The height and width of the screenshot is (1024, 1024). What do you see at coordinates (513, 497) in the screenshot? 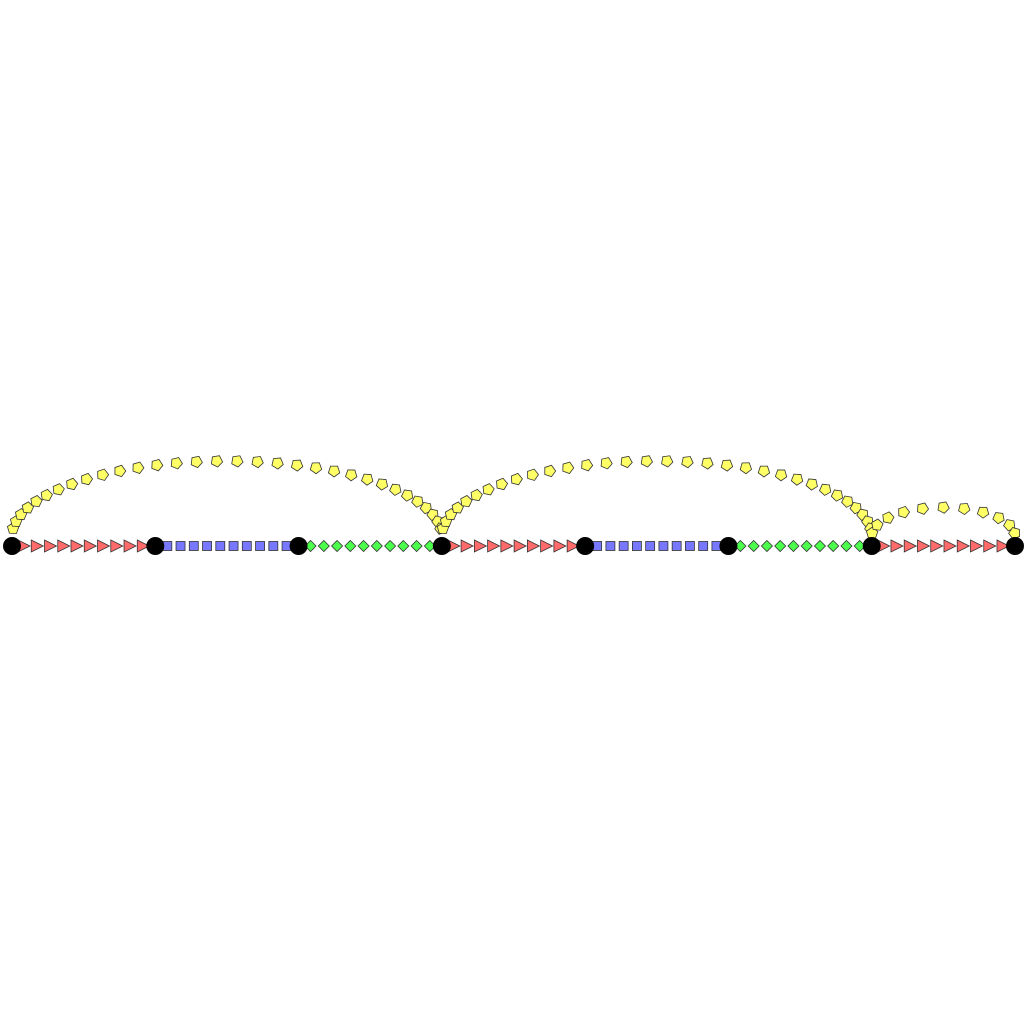
I see `arc-markers` at bounding box center [513, 497].